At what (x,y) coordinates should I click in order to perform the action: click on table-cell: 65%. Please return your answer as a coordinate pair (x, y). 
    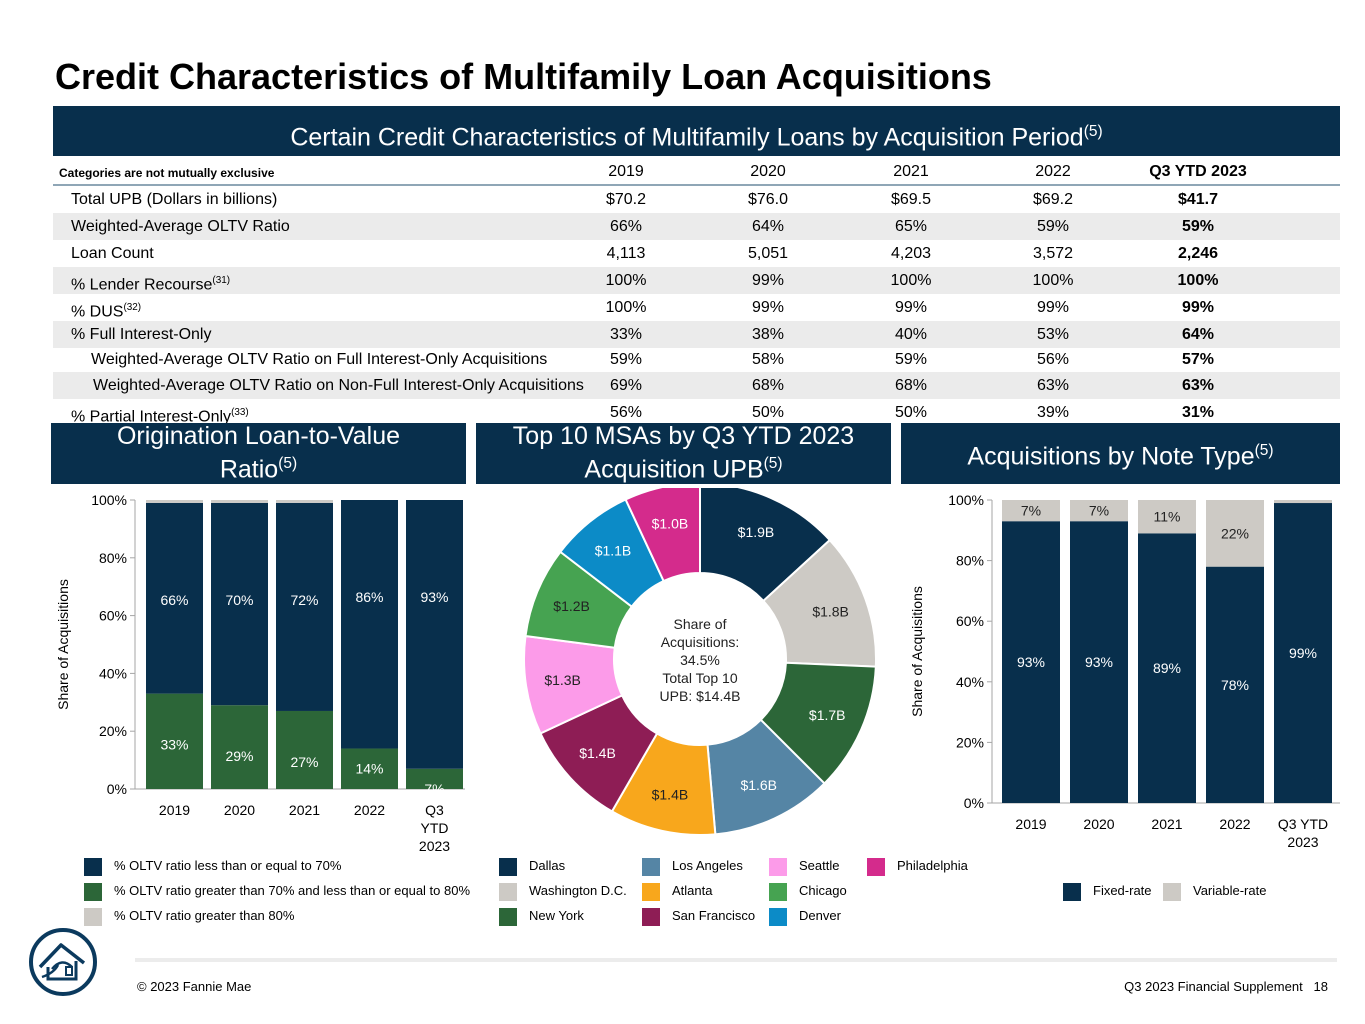
    Looking at the image, I should click on (911, 226).